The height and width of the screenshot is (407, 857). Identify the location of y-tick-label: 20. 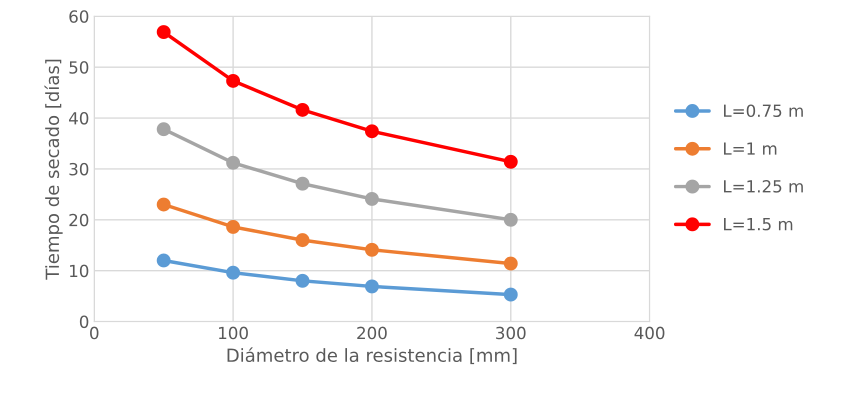
(78, 220).